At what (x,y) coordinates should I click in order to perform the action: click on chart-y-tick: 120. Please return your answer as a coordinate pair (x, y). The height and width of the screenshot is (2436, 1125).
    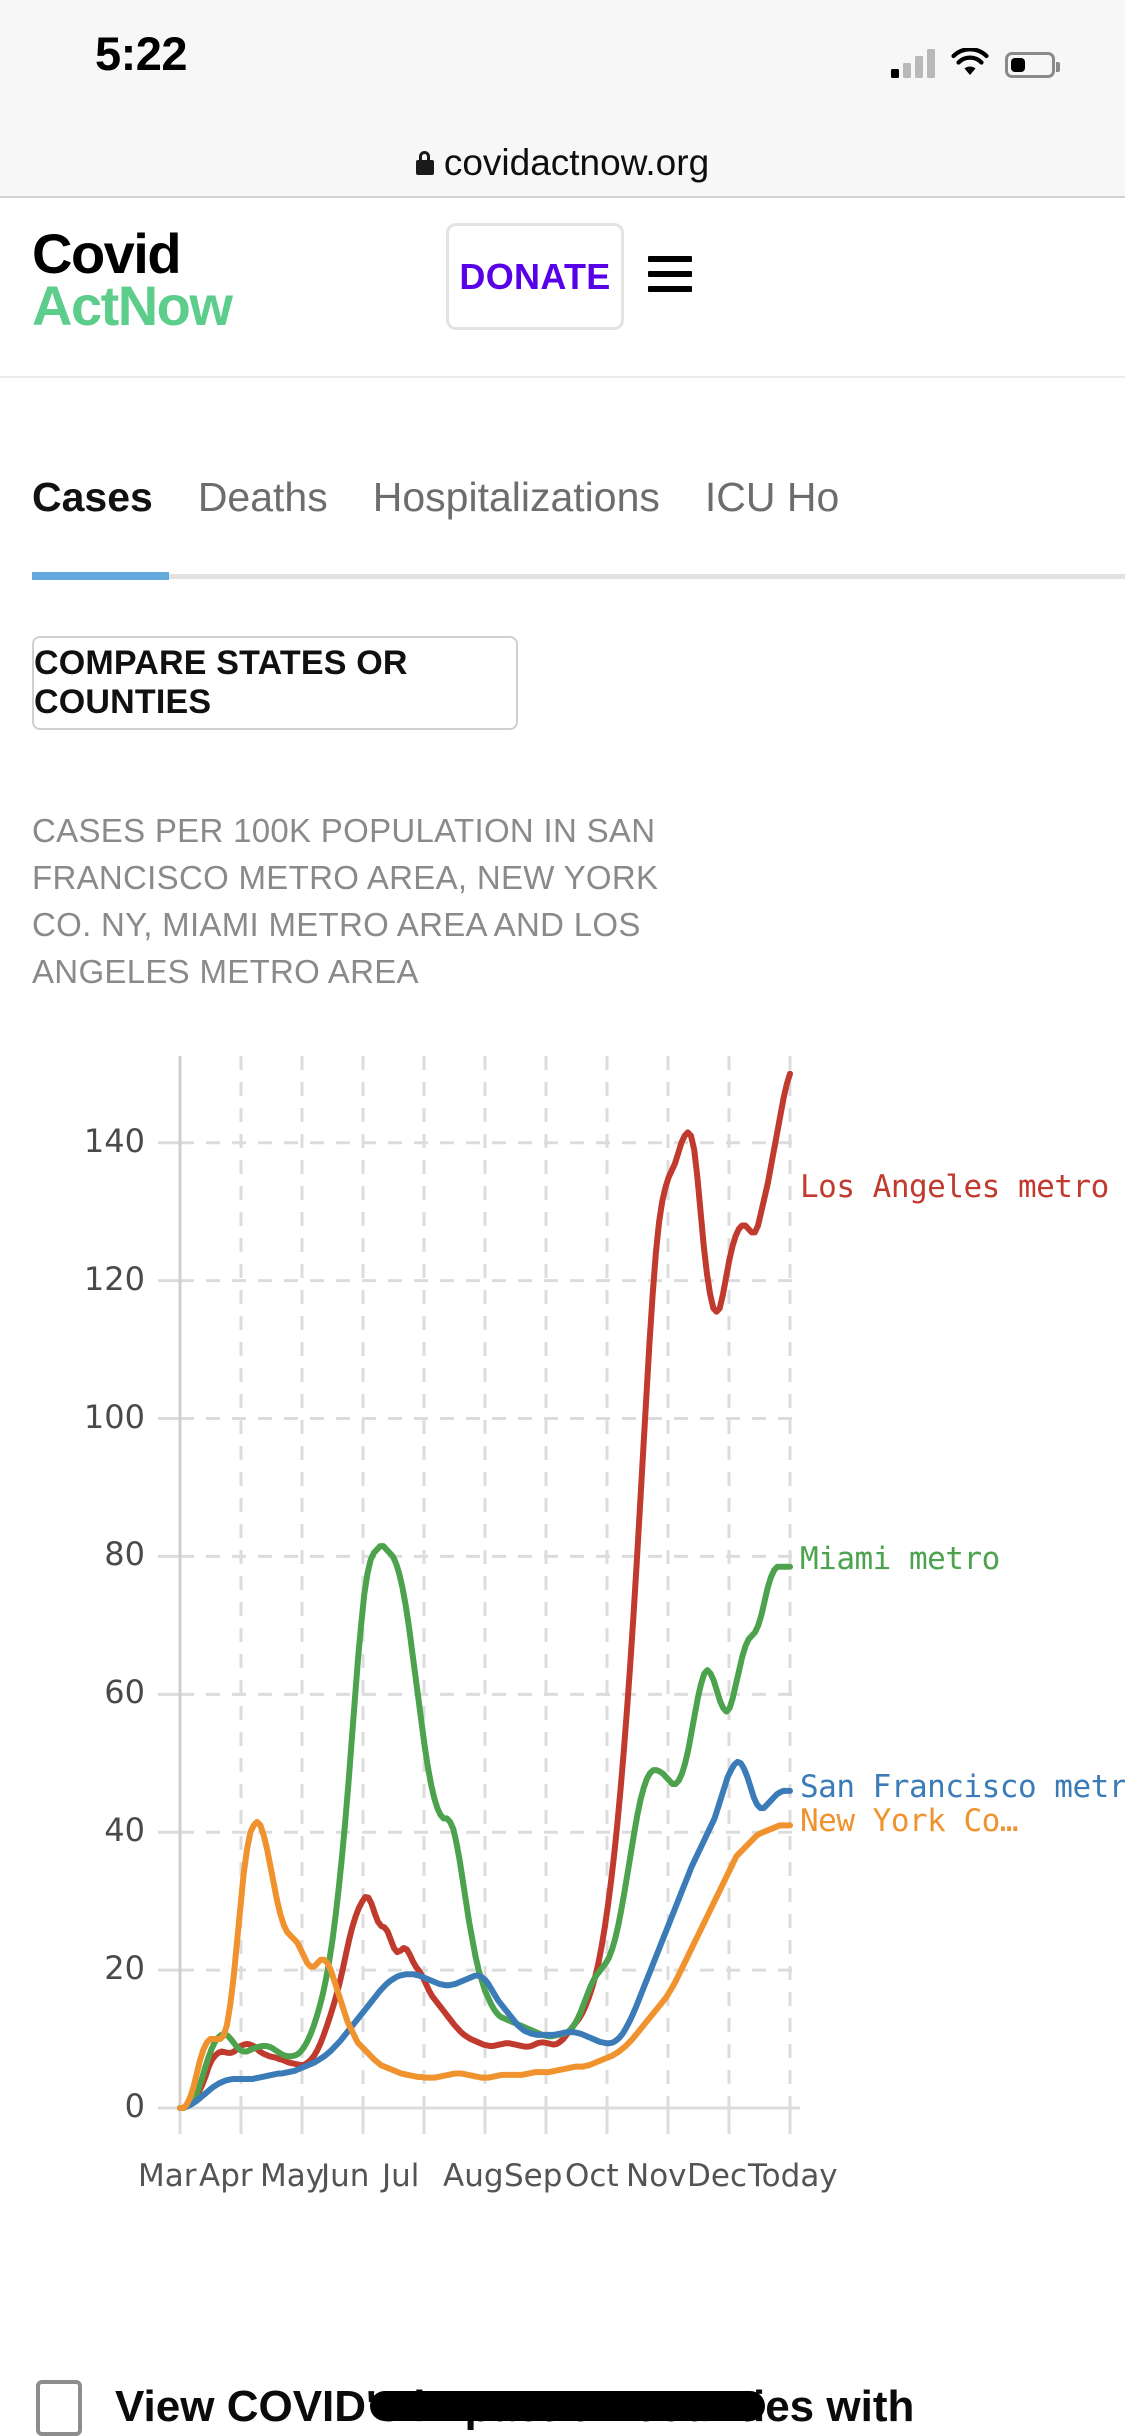
    Looking at the image, I should click on (114, 1278).